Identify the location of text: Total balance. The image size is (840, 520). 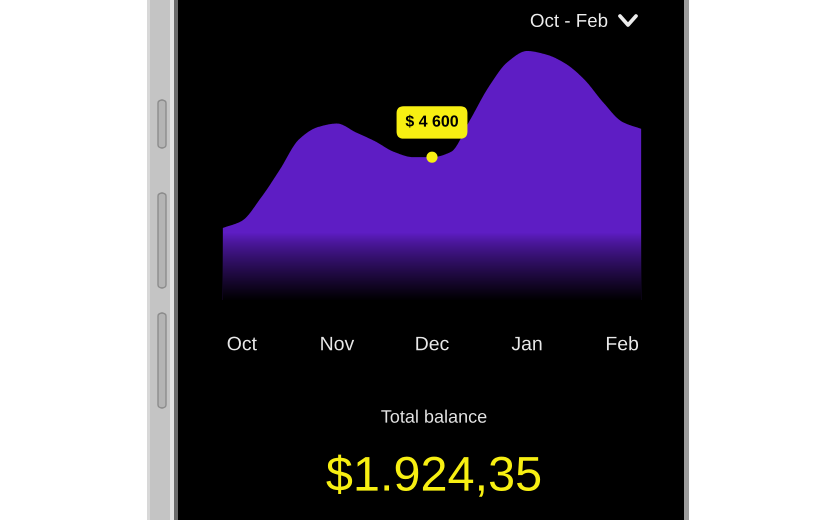
(433, 416).